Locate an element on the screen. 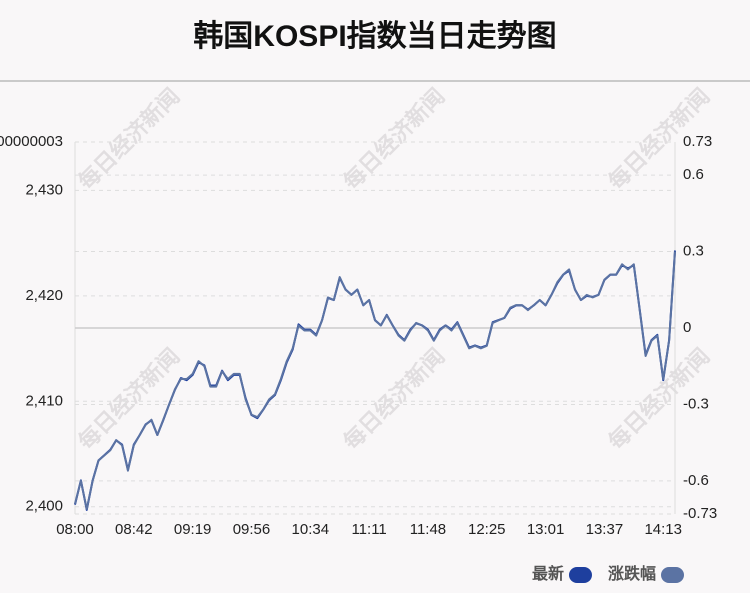 This screenshot has width=750, height=593. y2-tick-label: -0.3 is located at coordinates (696, 403).